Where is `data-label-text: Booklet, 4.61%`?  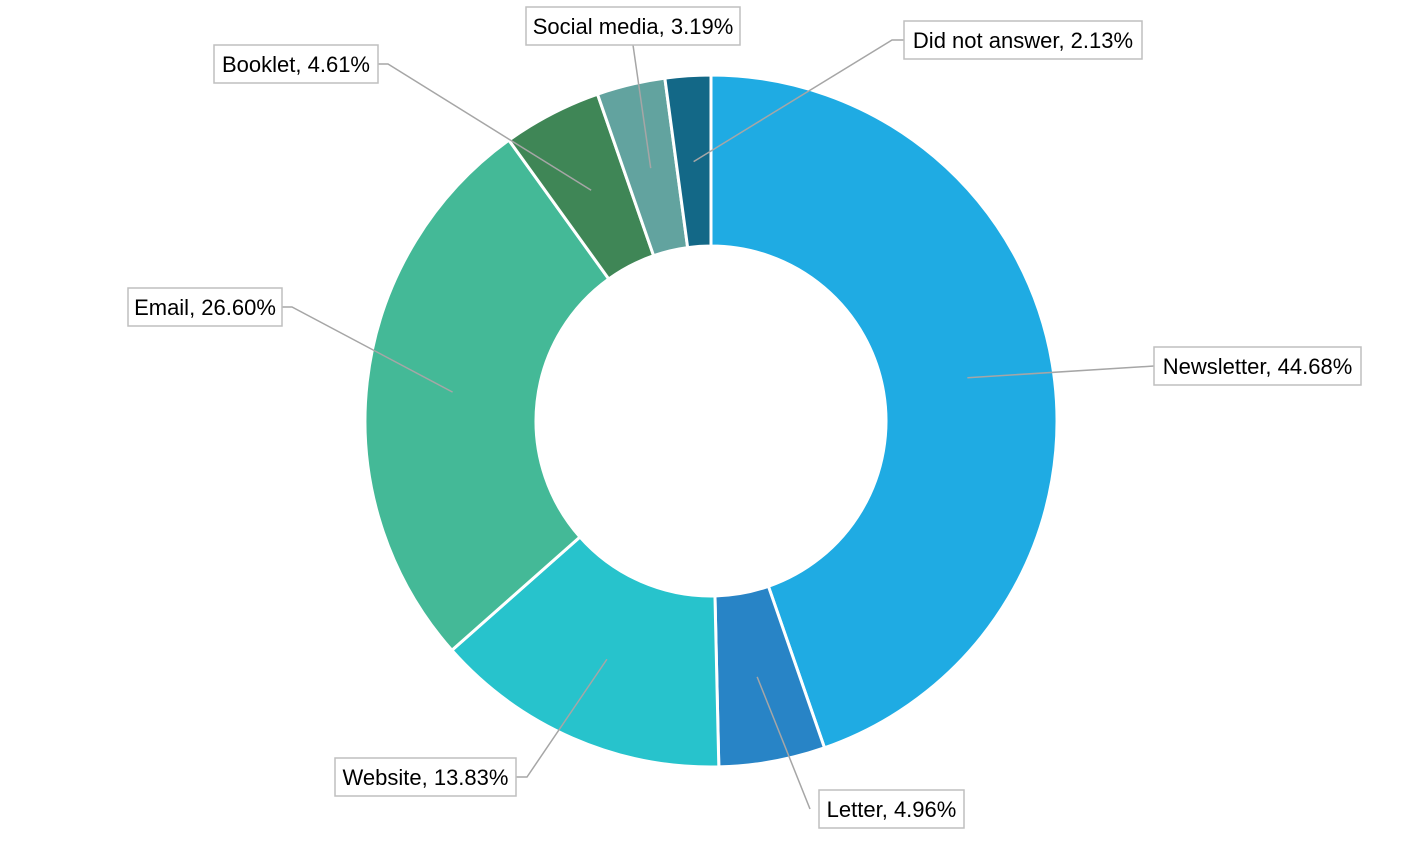
data-label-text: Booklet, 4.61% is located at coordinates (296, 64).